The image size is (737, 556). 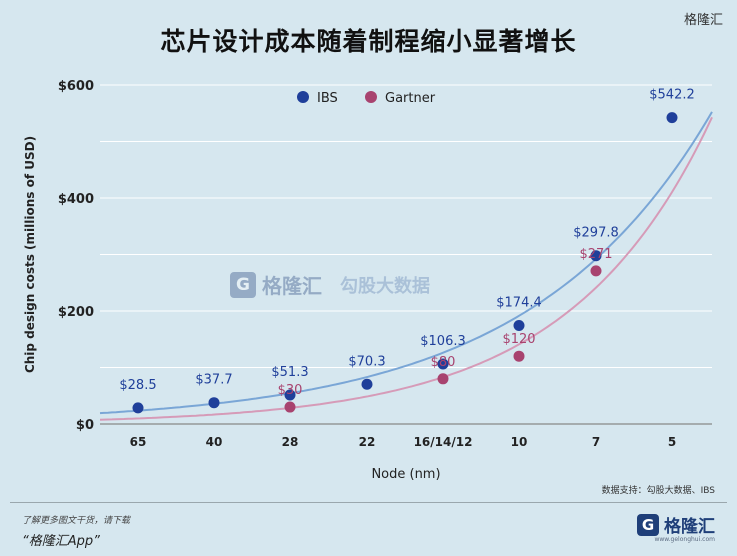 What do you see at coordinates (596, 442) in the screenshot?
I see `x-tick-label: 7` at bounding box center [596, 442].